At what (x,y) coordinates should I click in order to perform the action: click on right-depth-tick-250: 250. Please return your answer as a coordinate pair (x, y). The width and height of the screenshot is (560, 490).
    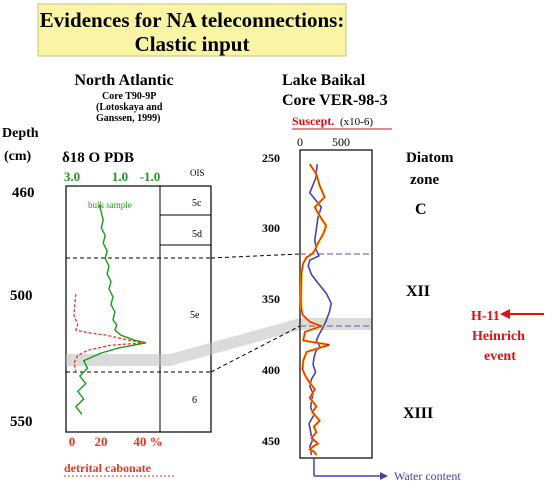
    Looking at the image, I should click on (271, 158).